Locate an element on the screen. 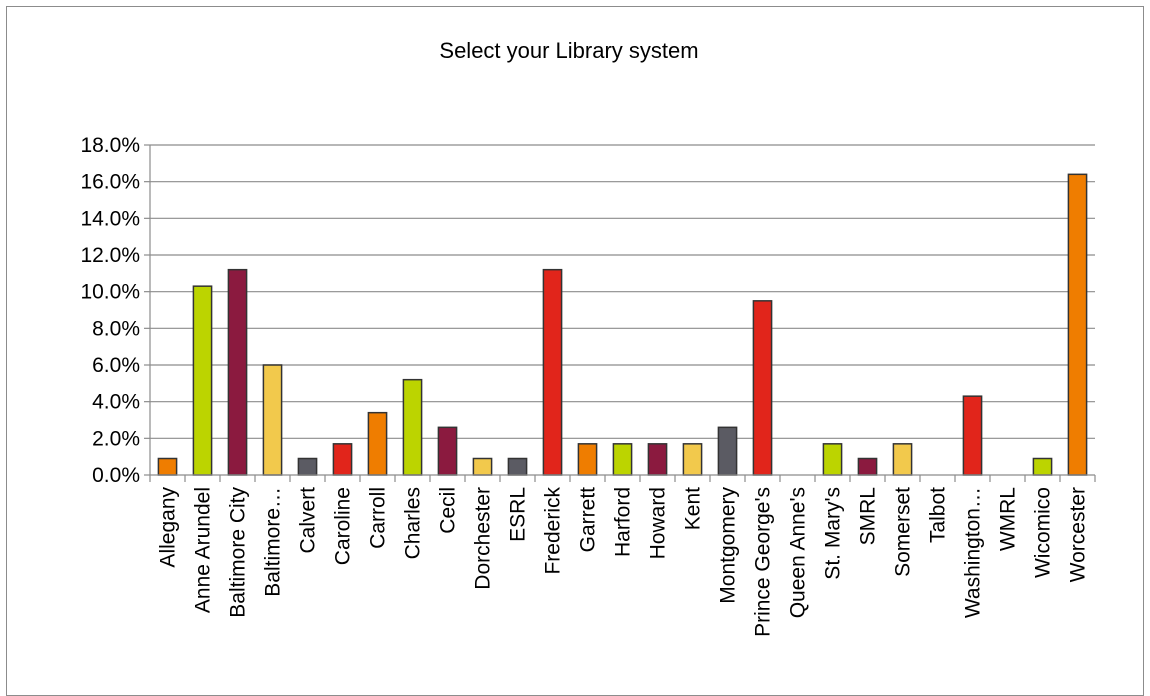  x-tick-label: Talbot is located at coordinates (938, 515).